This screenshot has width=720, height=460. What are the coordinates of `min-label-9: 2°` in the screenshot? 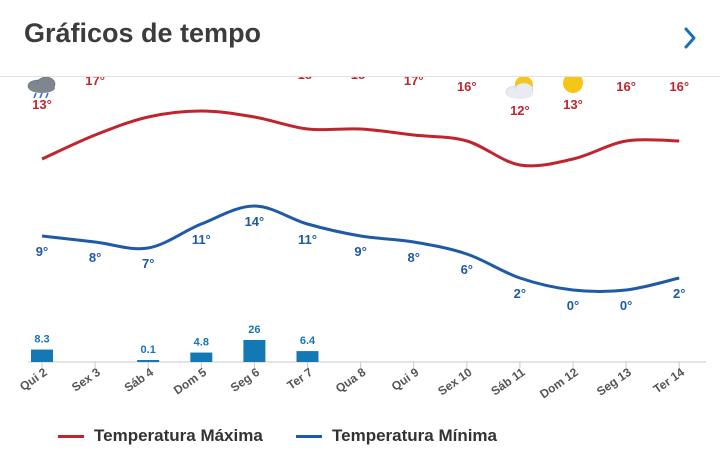 It's located at (520, 293).